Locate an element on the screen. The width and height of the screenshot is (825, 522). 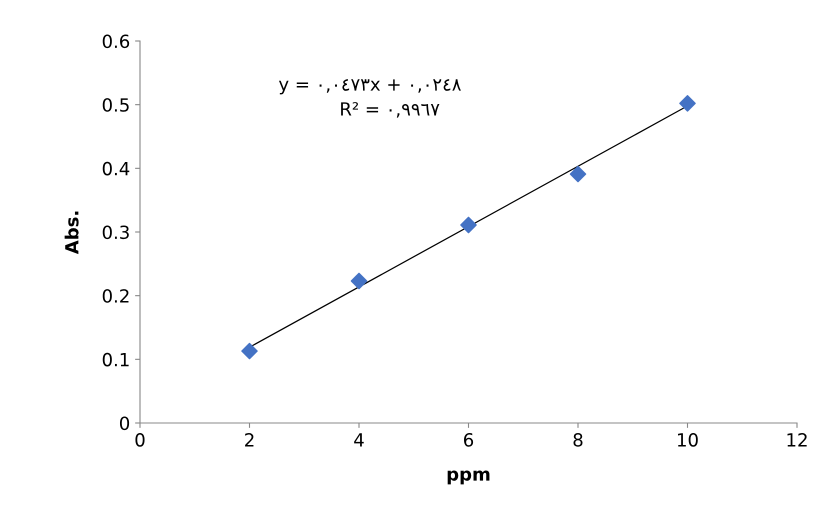
y-tick-label: 0.6 is located at coordinates (116, 41).